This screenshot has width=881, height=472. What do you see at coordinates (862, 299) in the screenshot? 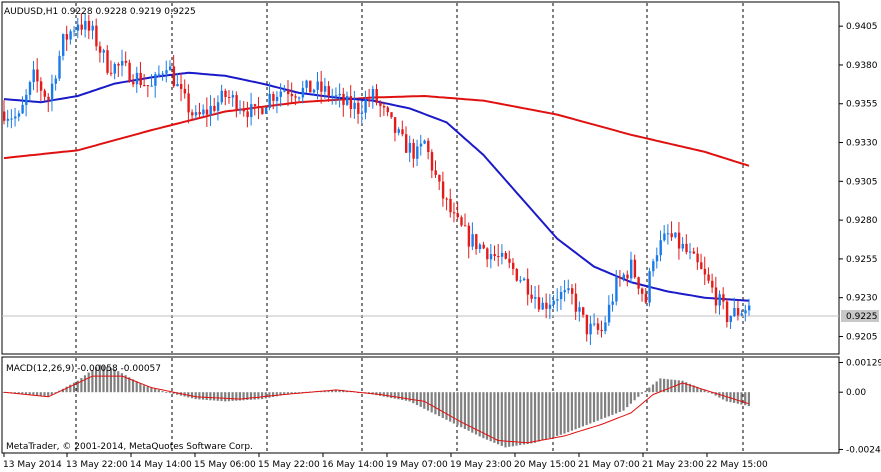
I see `price-label: 0.9230` at bounding box center [862, 299].